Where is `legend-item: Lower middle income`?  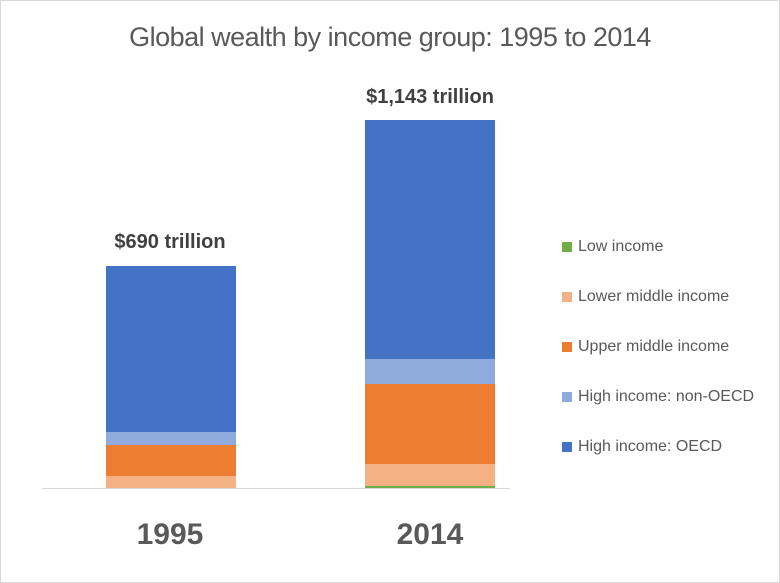 legend-item: Lower middle income is located at coordinates (645, 297).